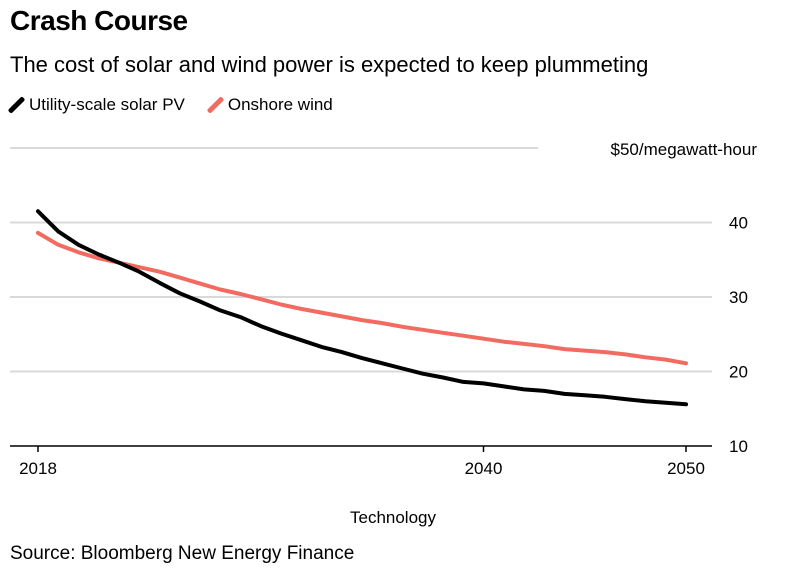  I want to click on legend-item-solar: Utility-scale solar PV, so click(96, 105).